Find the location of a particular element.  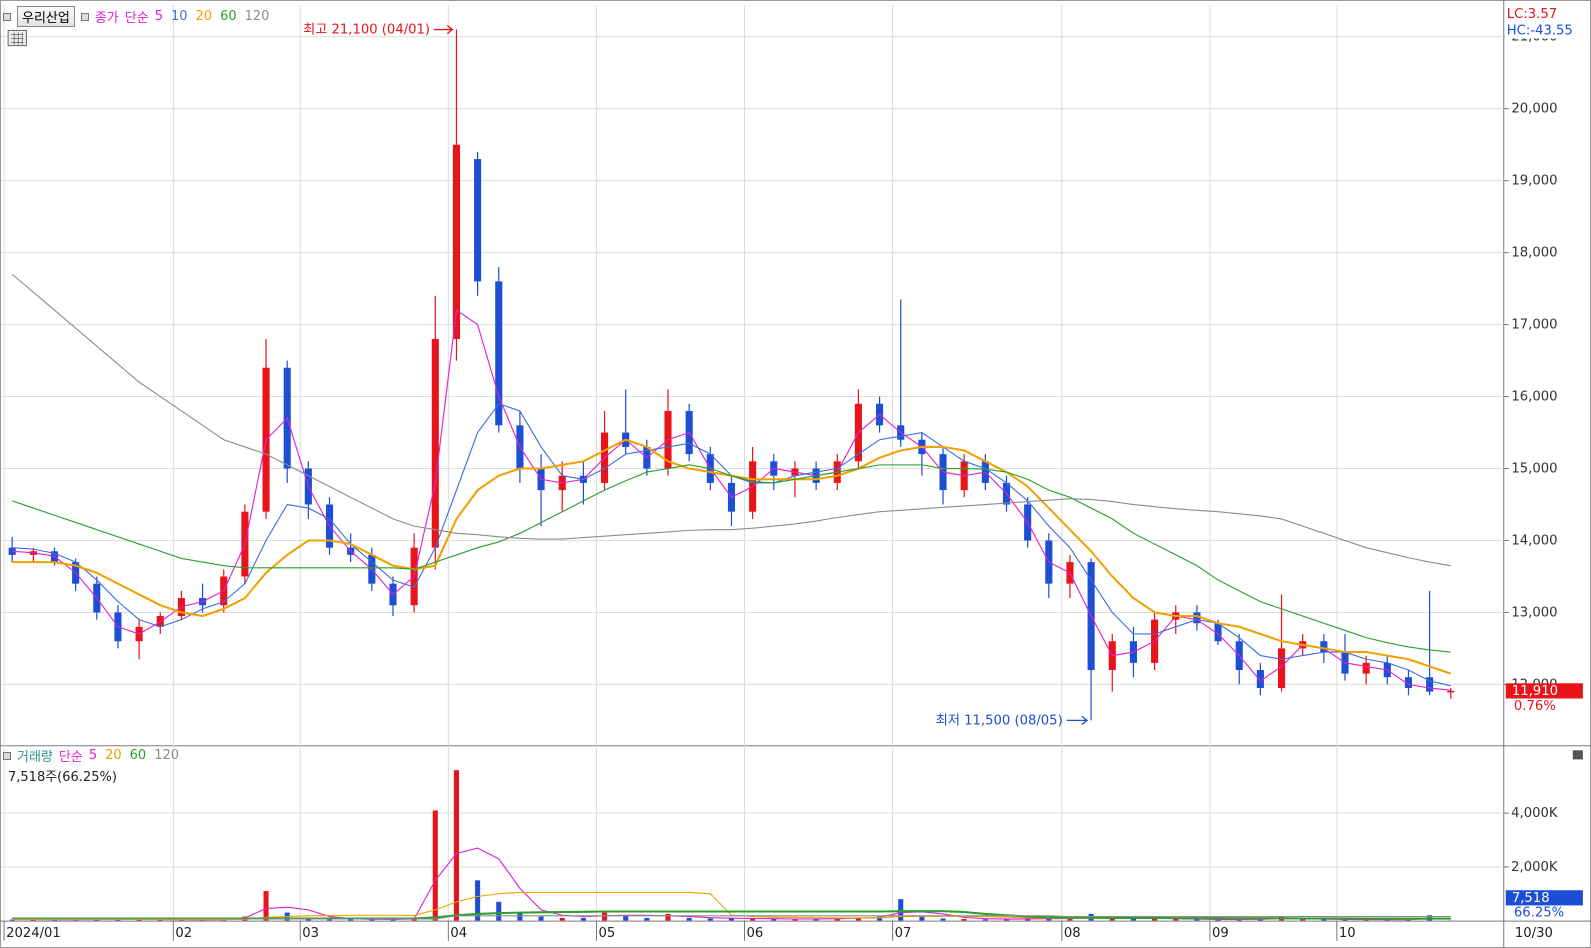

last-price-label: 11,910 is located at coordinates (1535, 691).